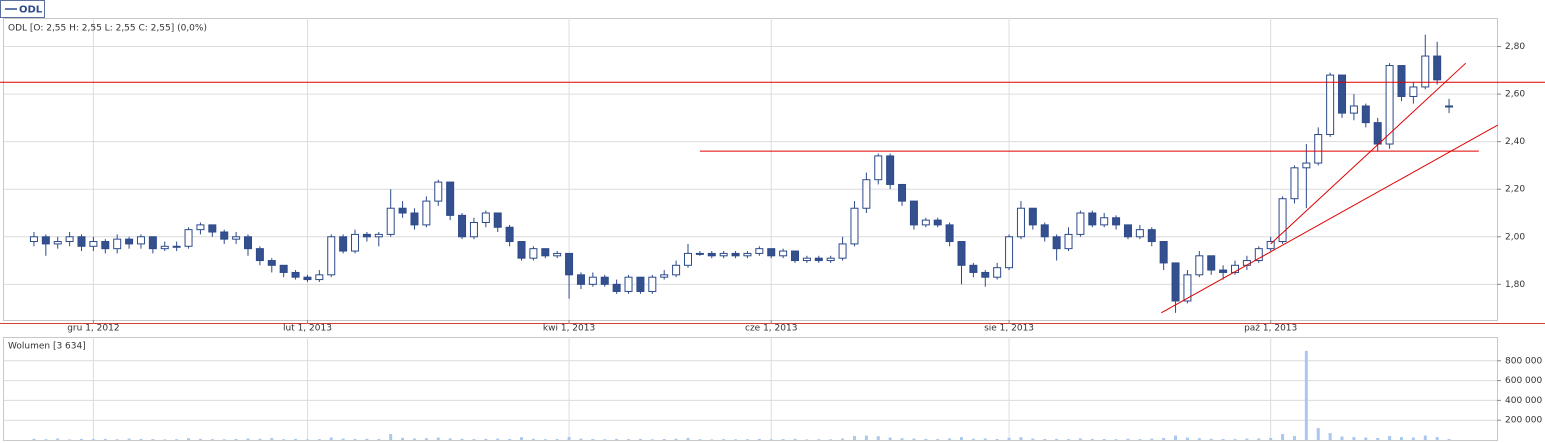 The width and height of the screenshot is (1545, 443). Describe the element at coordinates (1515, 142) in the screenshot. I see `y-tick-label: 2,40` at that location.